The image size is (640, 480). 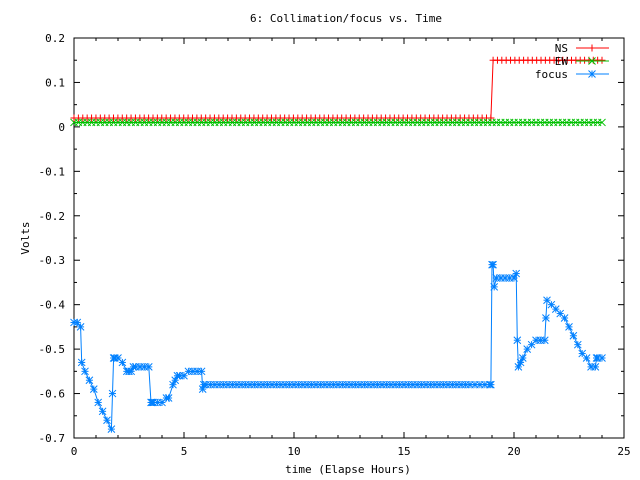 What do you see at coordinates (55, 82) in the screenshot?
I see `y-tick-label: 0.1` at bounding box center [55, 82].